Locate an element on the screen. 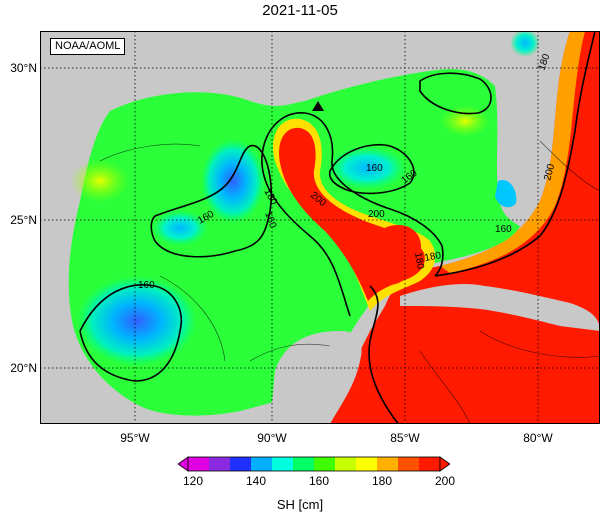 The width and height of the screenshot is (600, 515). colorbar-tick: 160 is located at coordinates (319, 481).